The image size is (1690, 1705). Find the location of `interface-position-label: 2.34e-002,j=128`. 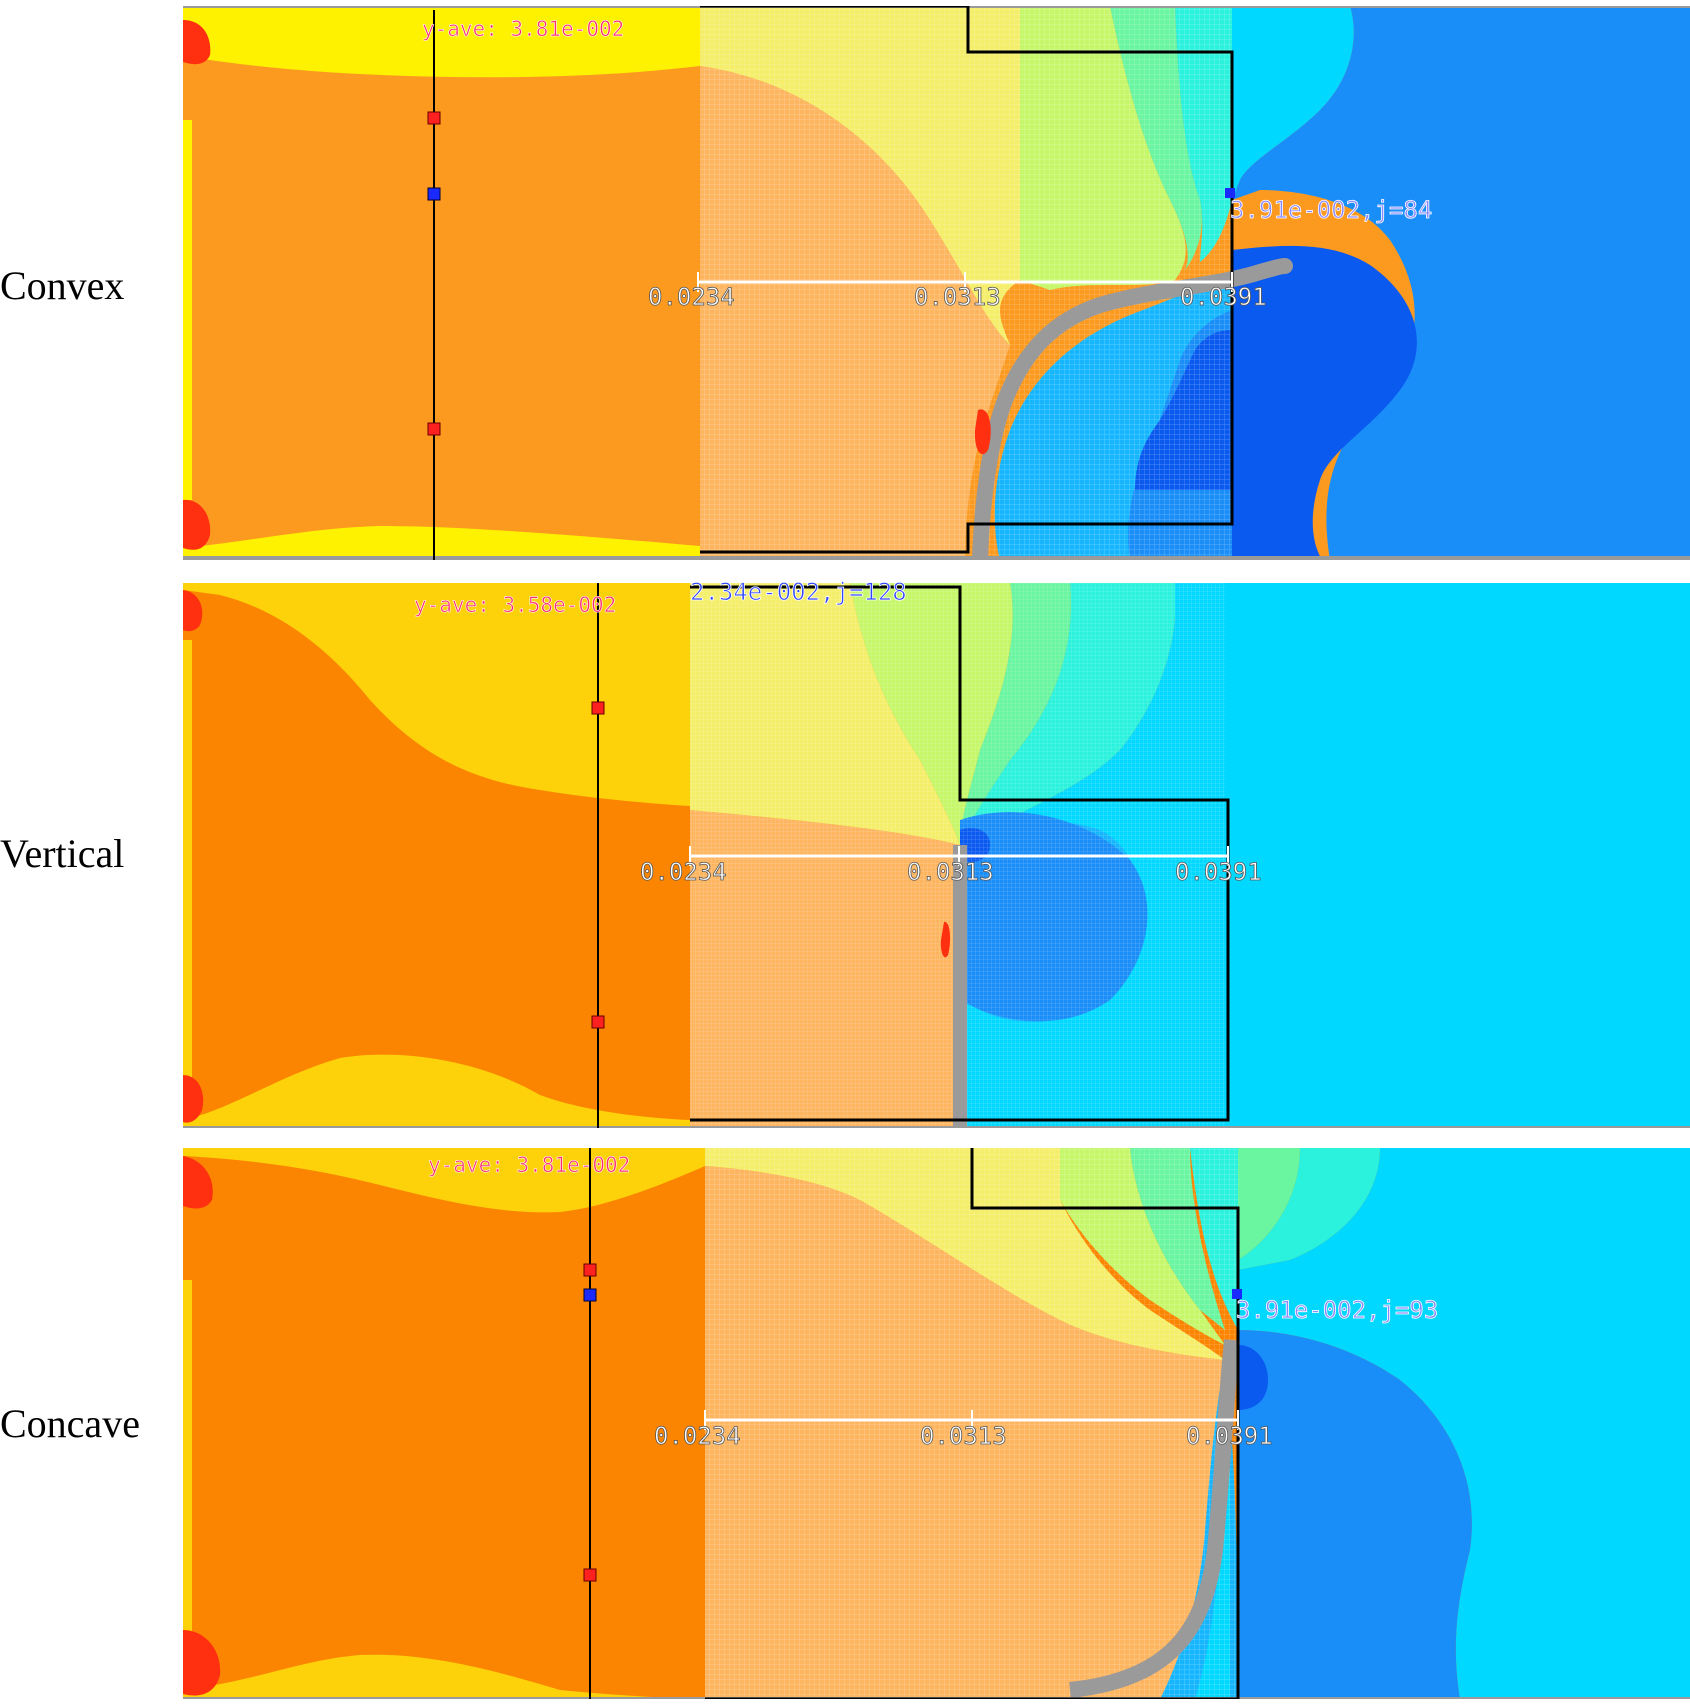

interface-position-label: 2.34e-002,j=128 is located at coordinates (798, 592).